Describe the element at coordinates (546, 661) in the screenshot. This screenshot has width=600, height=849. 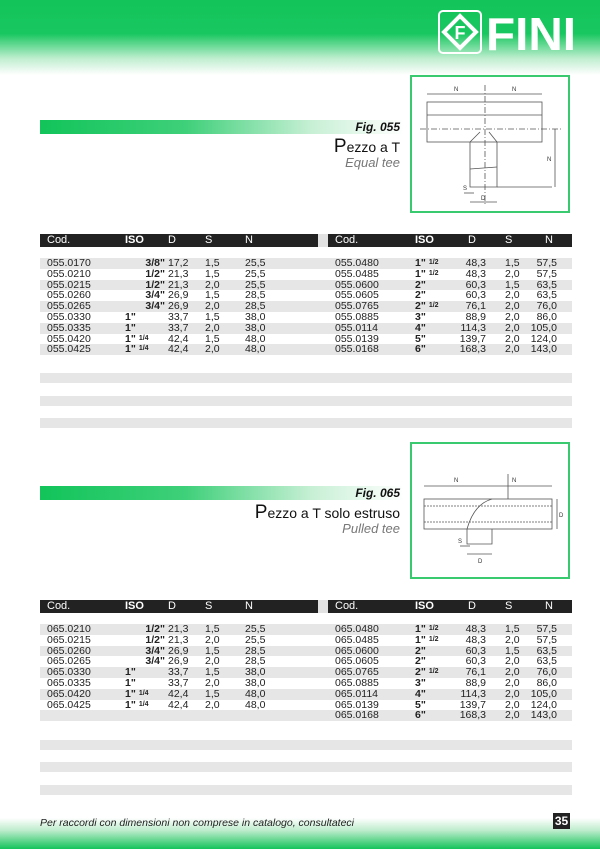
I see `cell-n: 63,5` at that location.